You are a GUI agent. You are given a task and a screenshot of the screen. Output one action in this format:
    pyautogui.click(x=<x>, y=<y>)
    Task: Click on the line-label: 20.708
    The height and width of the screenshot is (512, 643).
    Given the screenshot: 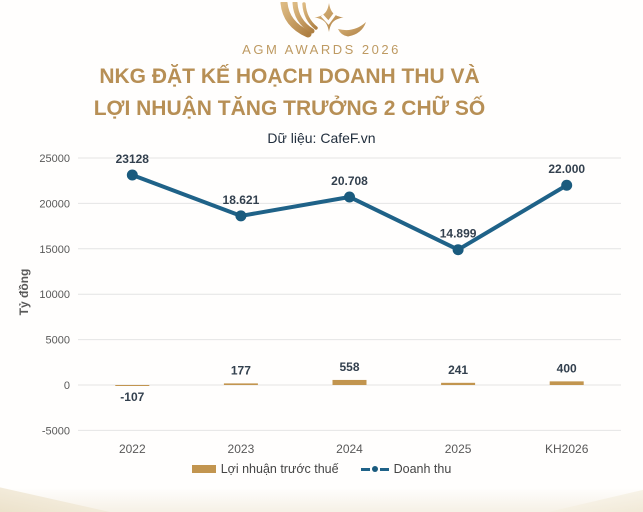 What is the action you would take?
    pyautogui.click(x=349, y=181)
    